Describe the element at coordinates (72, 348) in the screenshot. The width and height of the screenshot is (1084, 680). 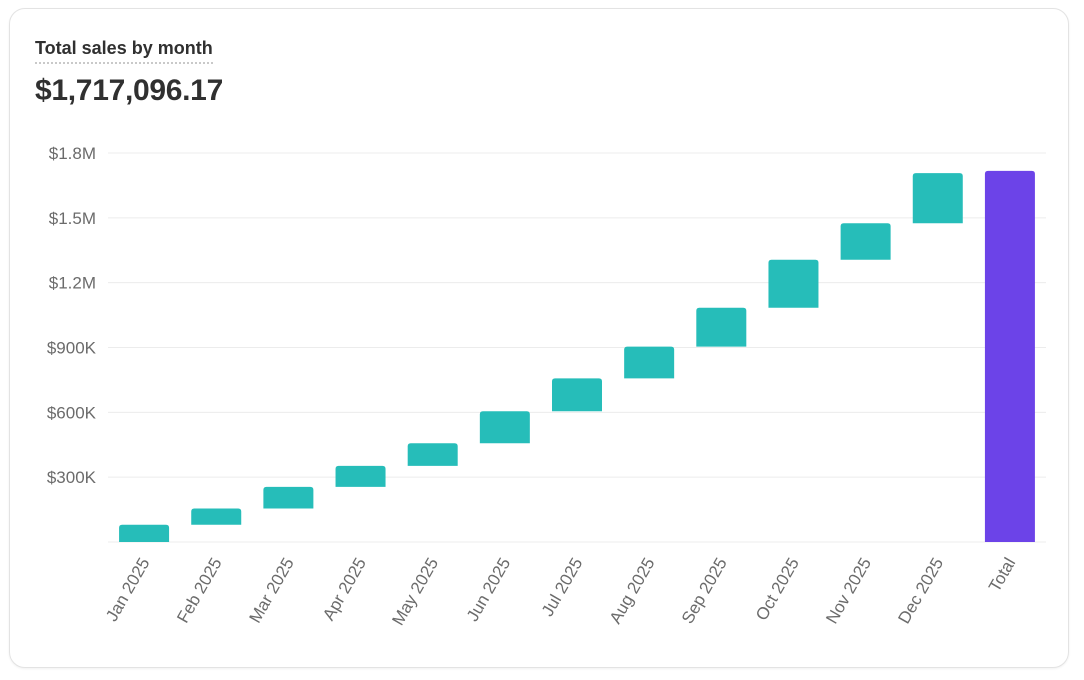
I see `y-tick-label: $900K` at that location.